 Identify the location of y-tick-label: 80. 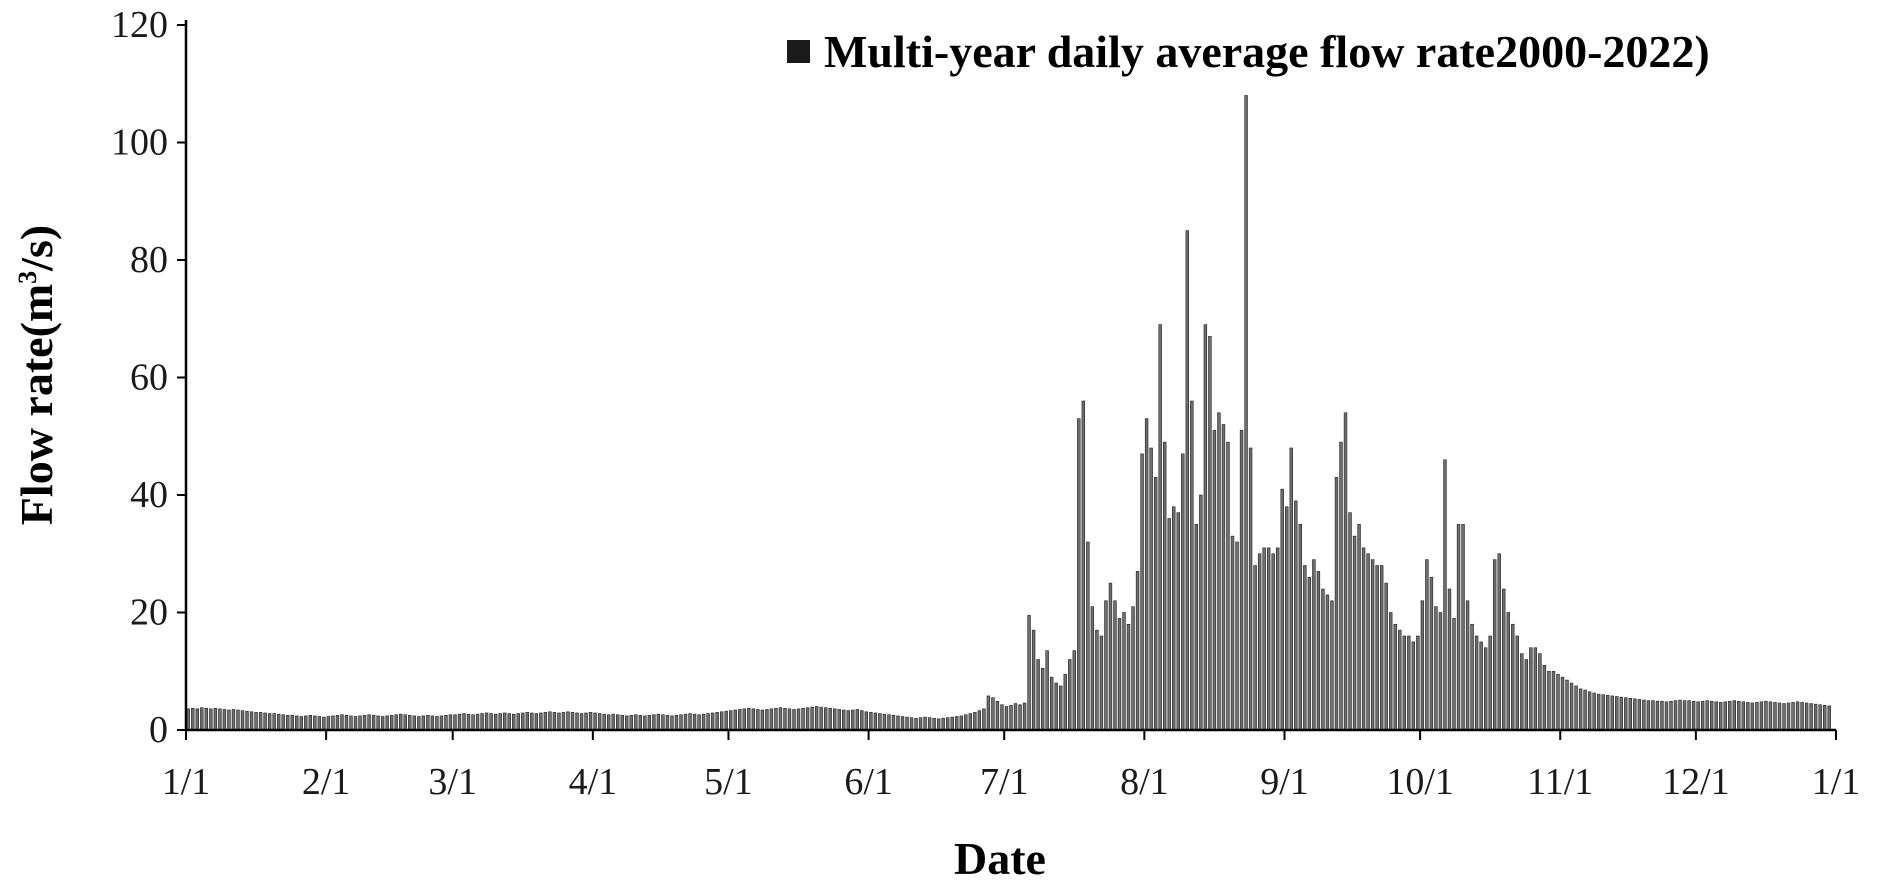
(149, 260).